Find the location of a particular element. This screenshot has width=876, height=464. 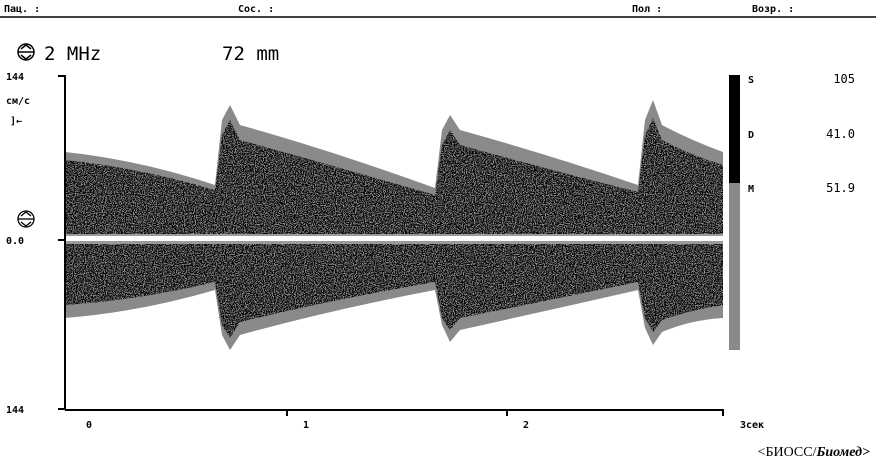

x-label: 2 is located at coordinates (526, 425).